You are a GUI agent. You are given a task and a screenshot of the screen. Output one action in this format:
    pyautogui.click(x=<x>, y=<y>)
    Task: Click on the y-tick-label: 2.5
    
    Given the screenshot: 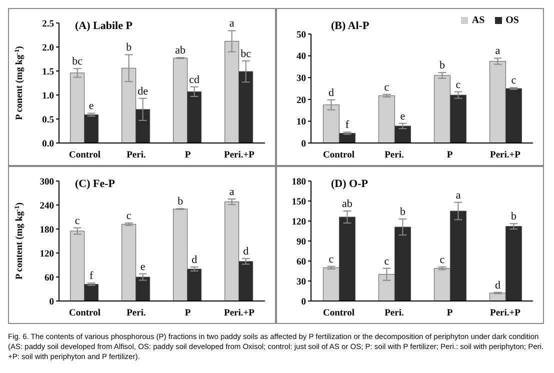 What is the action you would take?
    pyautogui.click(x=48, y=24)
    